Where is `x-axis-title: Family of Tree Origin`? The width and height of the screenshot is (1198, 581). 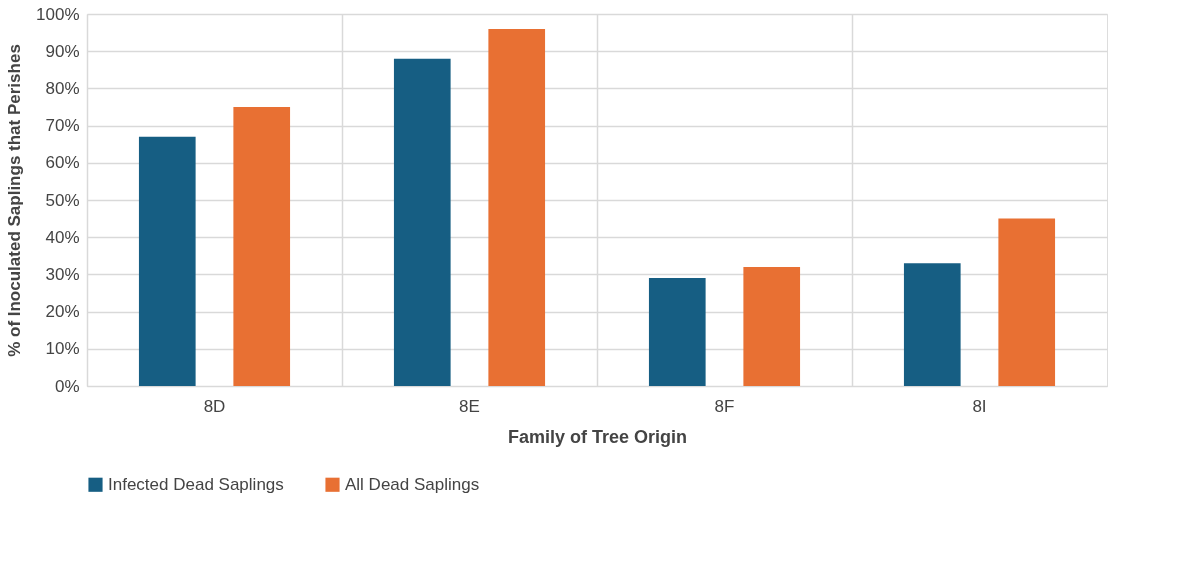 x-axis-title: Family of Tree Origin is located at coordinates (597, 436).